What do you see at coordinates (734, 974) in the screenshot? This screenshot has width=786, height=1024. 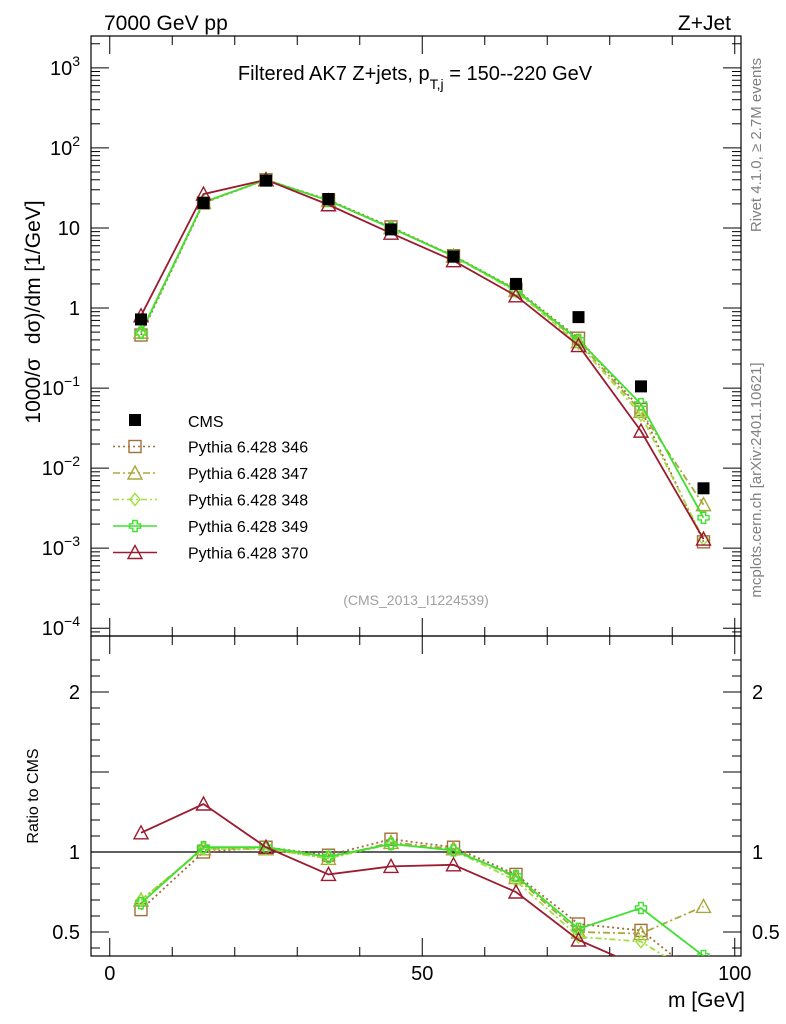 I see `x-tick-label: 100` at bounding box center [734, 974].